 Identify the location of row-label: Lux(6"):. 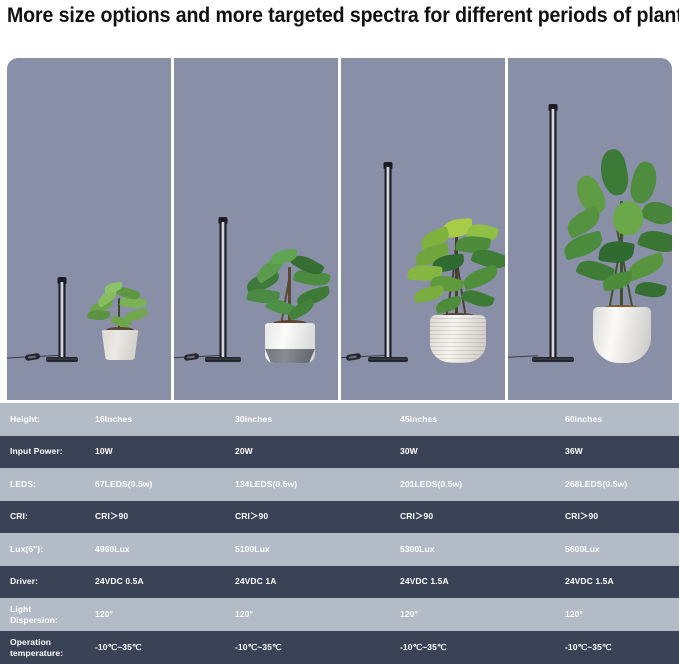
(27, 548).